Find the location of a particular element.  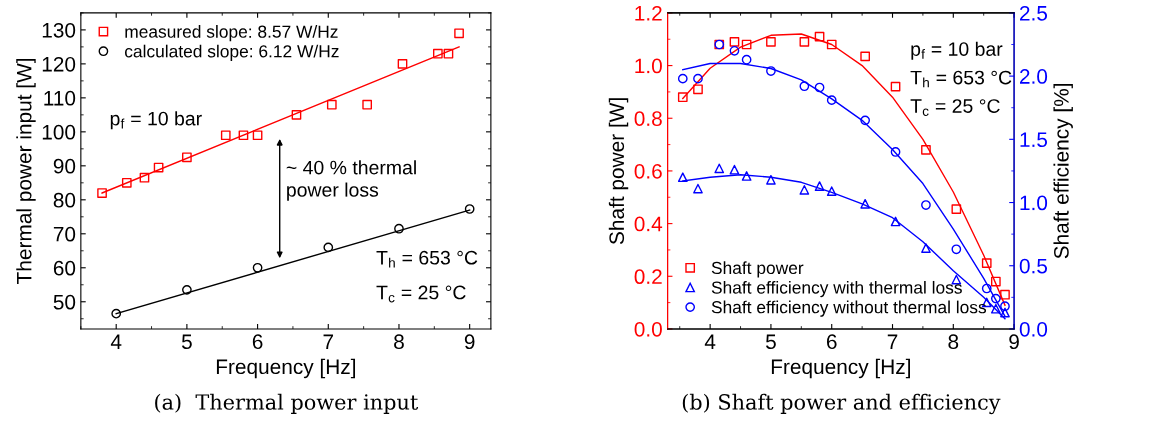

legend-label: Shaft power is located at coordinates (757, 269).